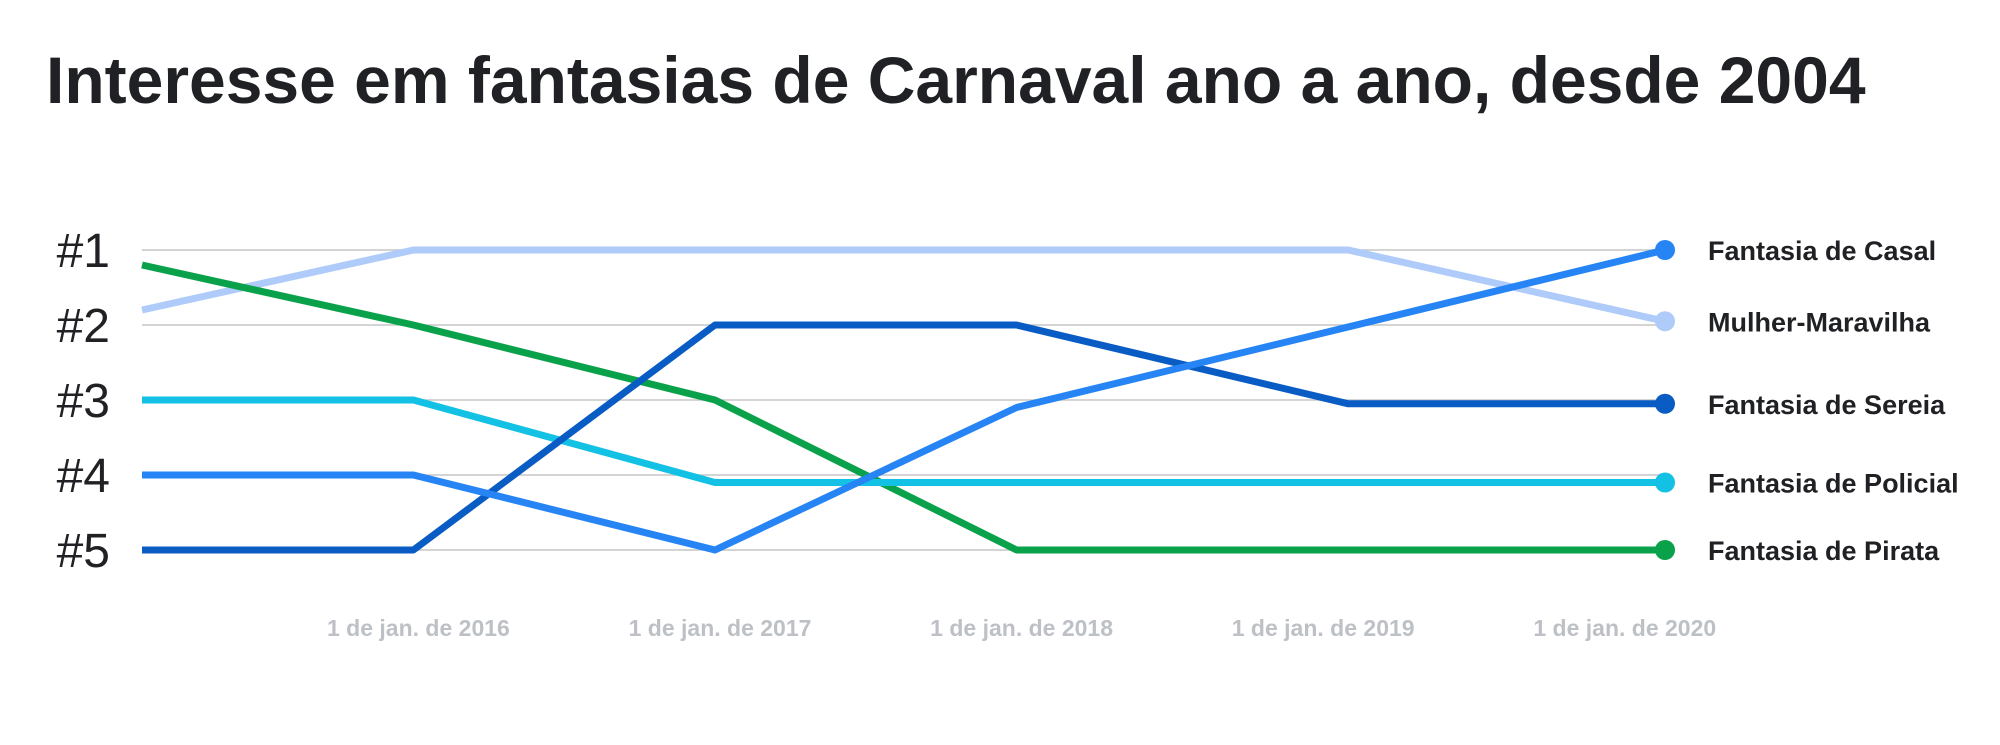 Image resolution: width=2000 pixels, height=745 pixels. Describe the element at coordinates (1833, 484) in the screenshot. I see `legend-label: Fantasia de Policial` at that location.